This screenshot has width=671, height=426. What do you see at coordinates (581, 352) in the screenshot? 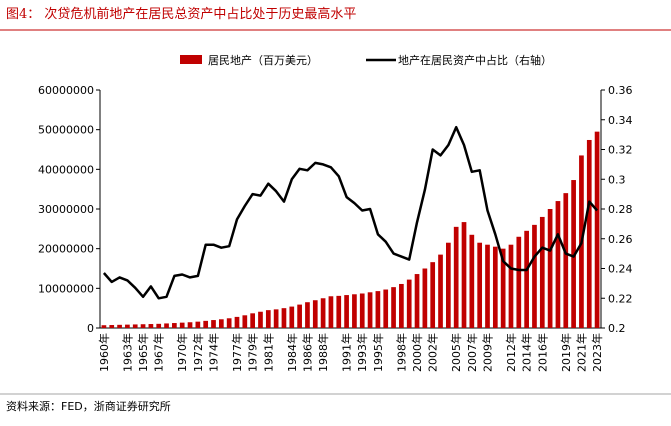
I see `x-tick-label: 2021年` at bounding box center [581, 352].